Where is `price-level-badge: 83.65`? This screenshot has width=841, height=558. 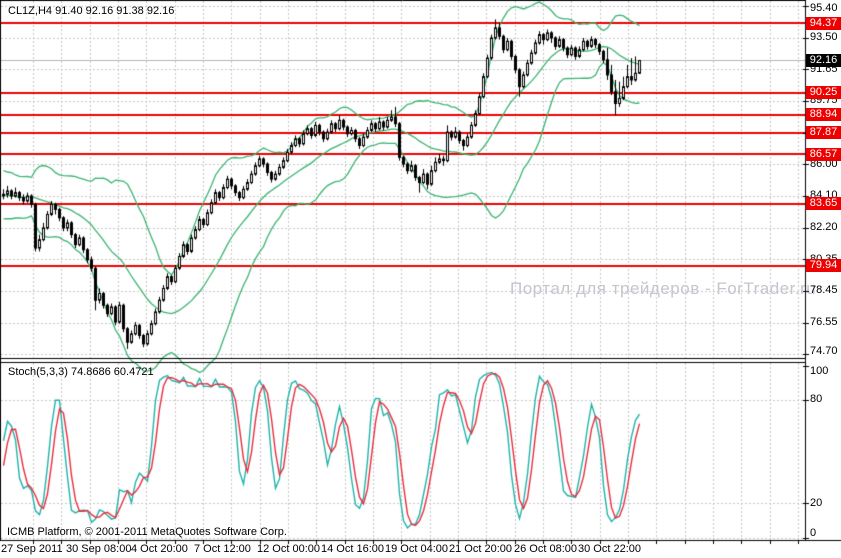 price-level-badge: 83.65 is located at coordinates (823, 204).